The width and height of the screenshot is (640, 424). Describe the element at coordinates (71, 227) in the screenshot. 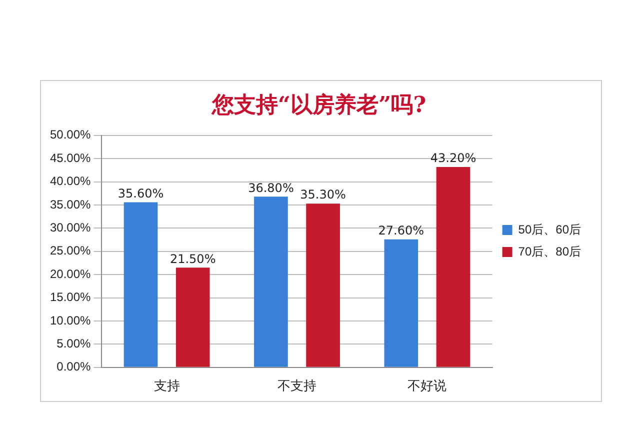

I see `y-tick-label: 30.00%` at that location.